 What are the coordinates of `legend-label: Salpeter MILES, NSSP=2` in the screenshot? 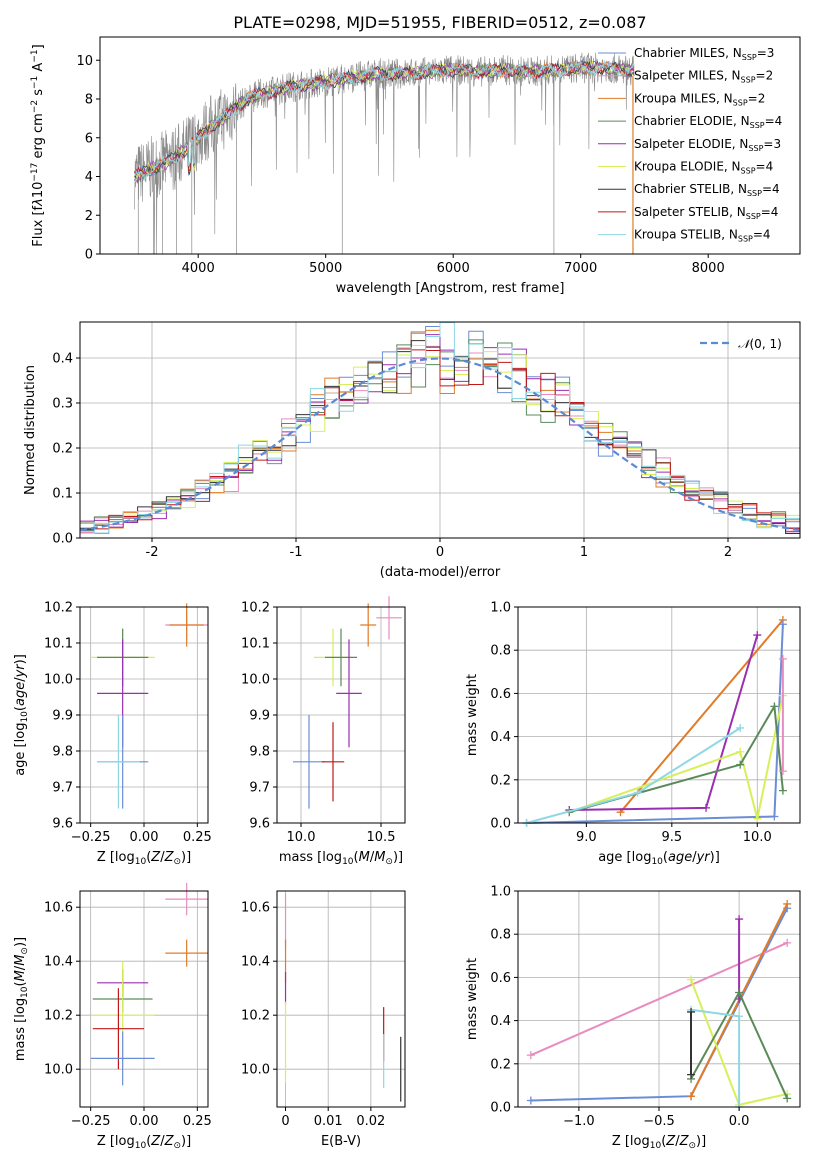 It's located at (703, 77).